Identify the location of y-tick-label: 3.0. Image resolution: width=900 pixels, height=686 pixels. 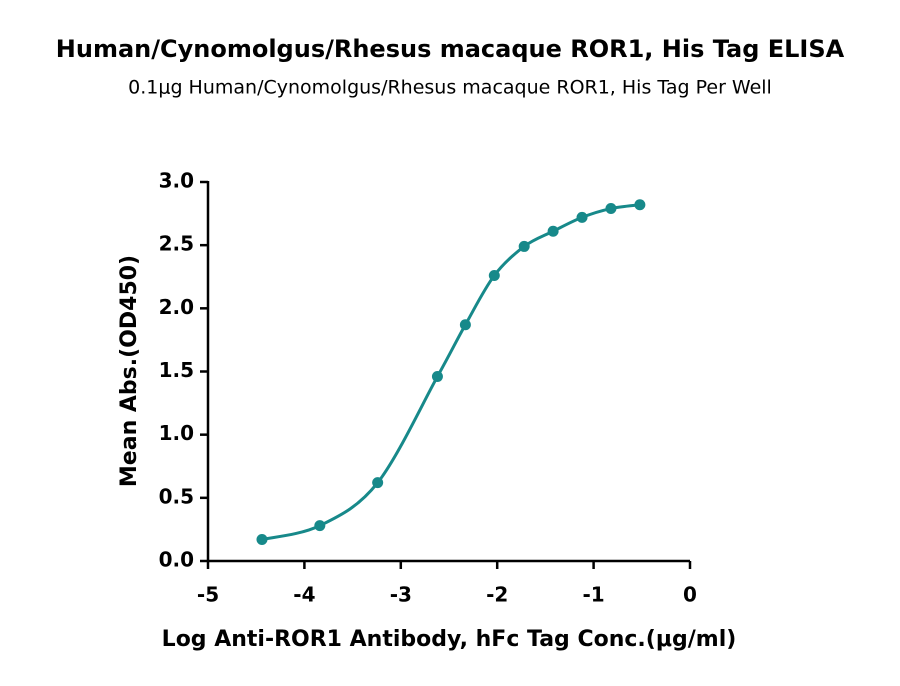
(176, 181).